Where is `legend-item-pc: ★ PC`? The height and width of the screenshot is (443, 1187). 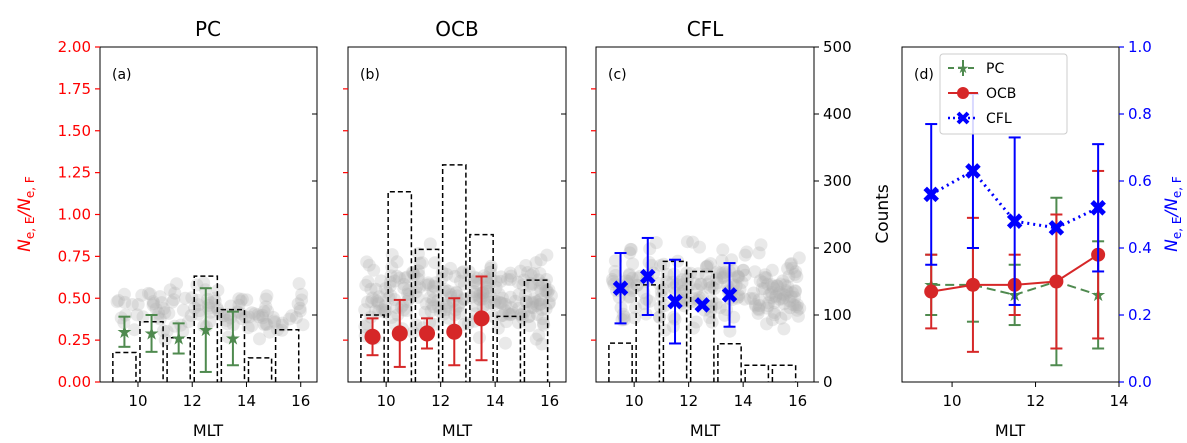 legend-item-pc: ★ PC is located at coordinates (976, 68).